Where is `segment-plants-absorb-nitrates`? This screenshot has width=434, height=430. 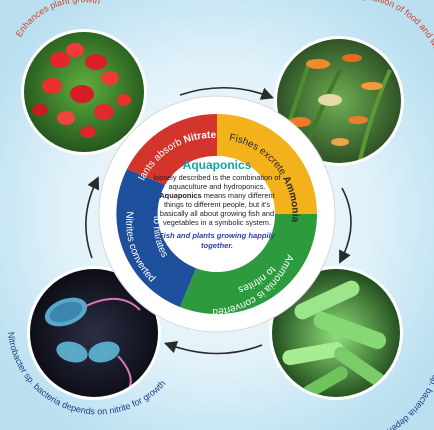 segment-plants-absorb-nitrates is located at coordinates (172, 149).